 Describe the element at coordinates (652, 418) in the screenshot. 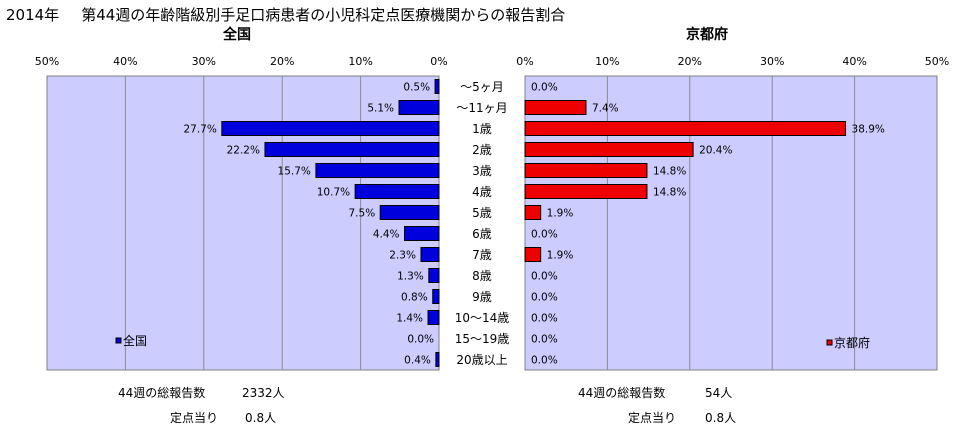

I see `kyoto-per-point-label: 定点当り` at that location.